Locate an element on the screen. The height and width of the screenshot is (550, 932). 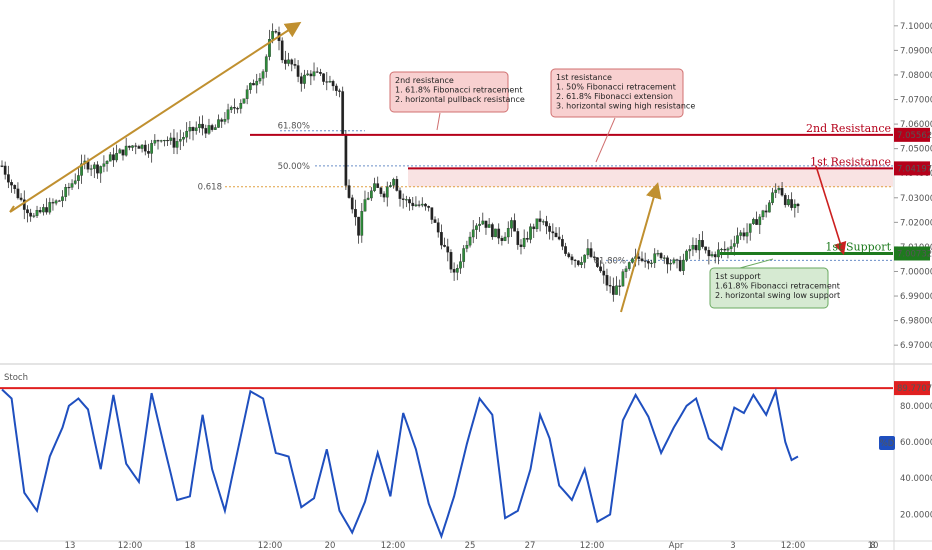
time-tick-label: Apr is located at coordinates (676, 545).